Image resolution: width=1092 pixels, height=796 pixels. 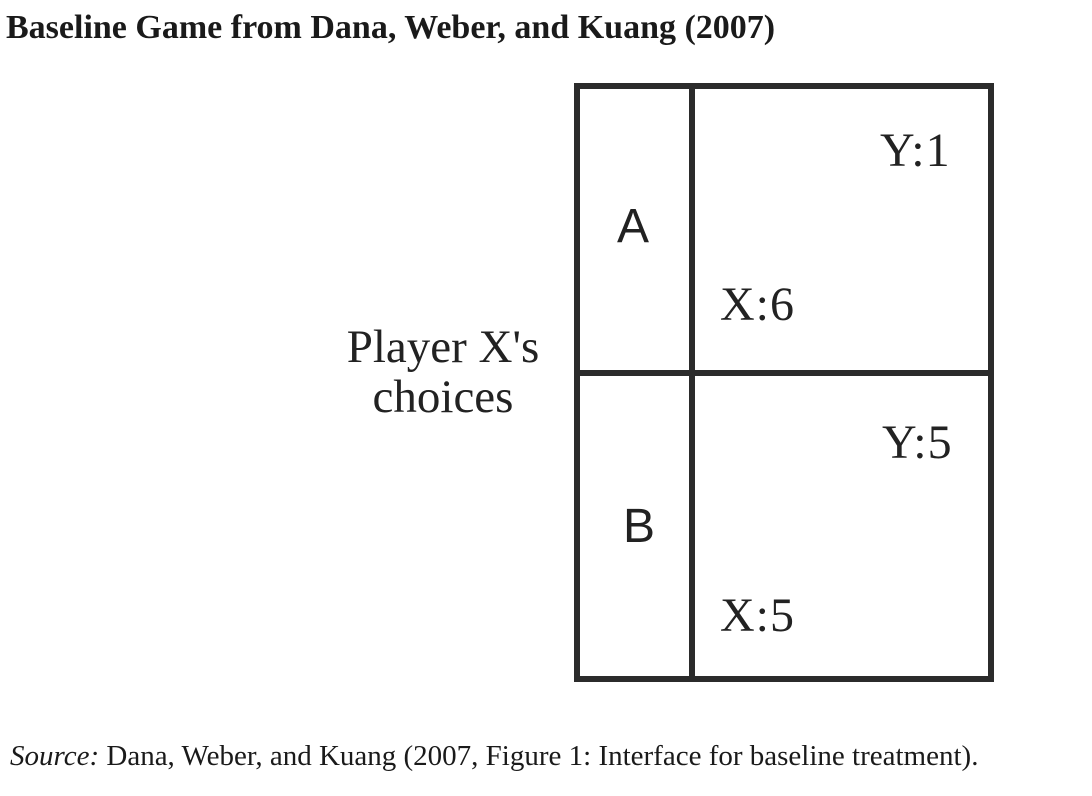 I want to click on row-axis-label-line1: Player X's, so click(x=443, y=347).